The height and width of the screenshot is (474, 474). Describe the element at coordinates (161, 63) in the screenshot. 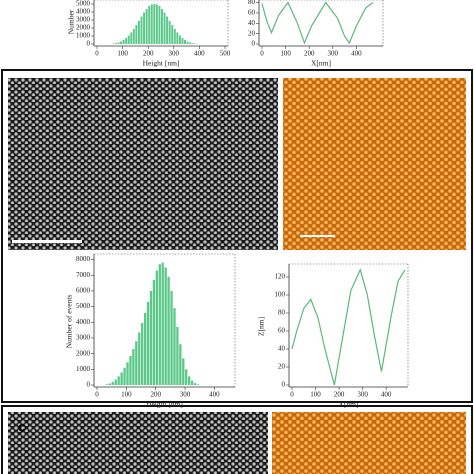

I see `x-axis-title: Height [nm]` at that location.